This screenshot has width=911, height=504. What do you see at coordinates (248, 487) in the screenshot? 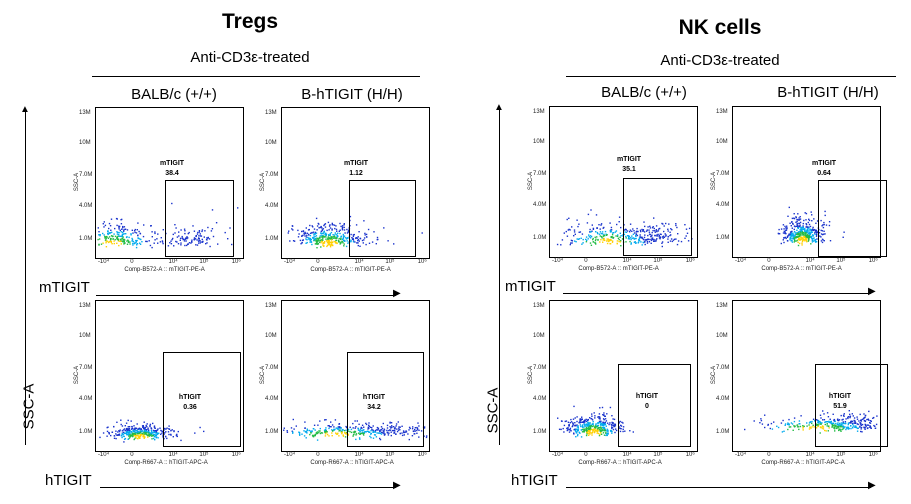
I see `x-axis-arrow-htigit-left` at bounding box center [248, 487].